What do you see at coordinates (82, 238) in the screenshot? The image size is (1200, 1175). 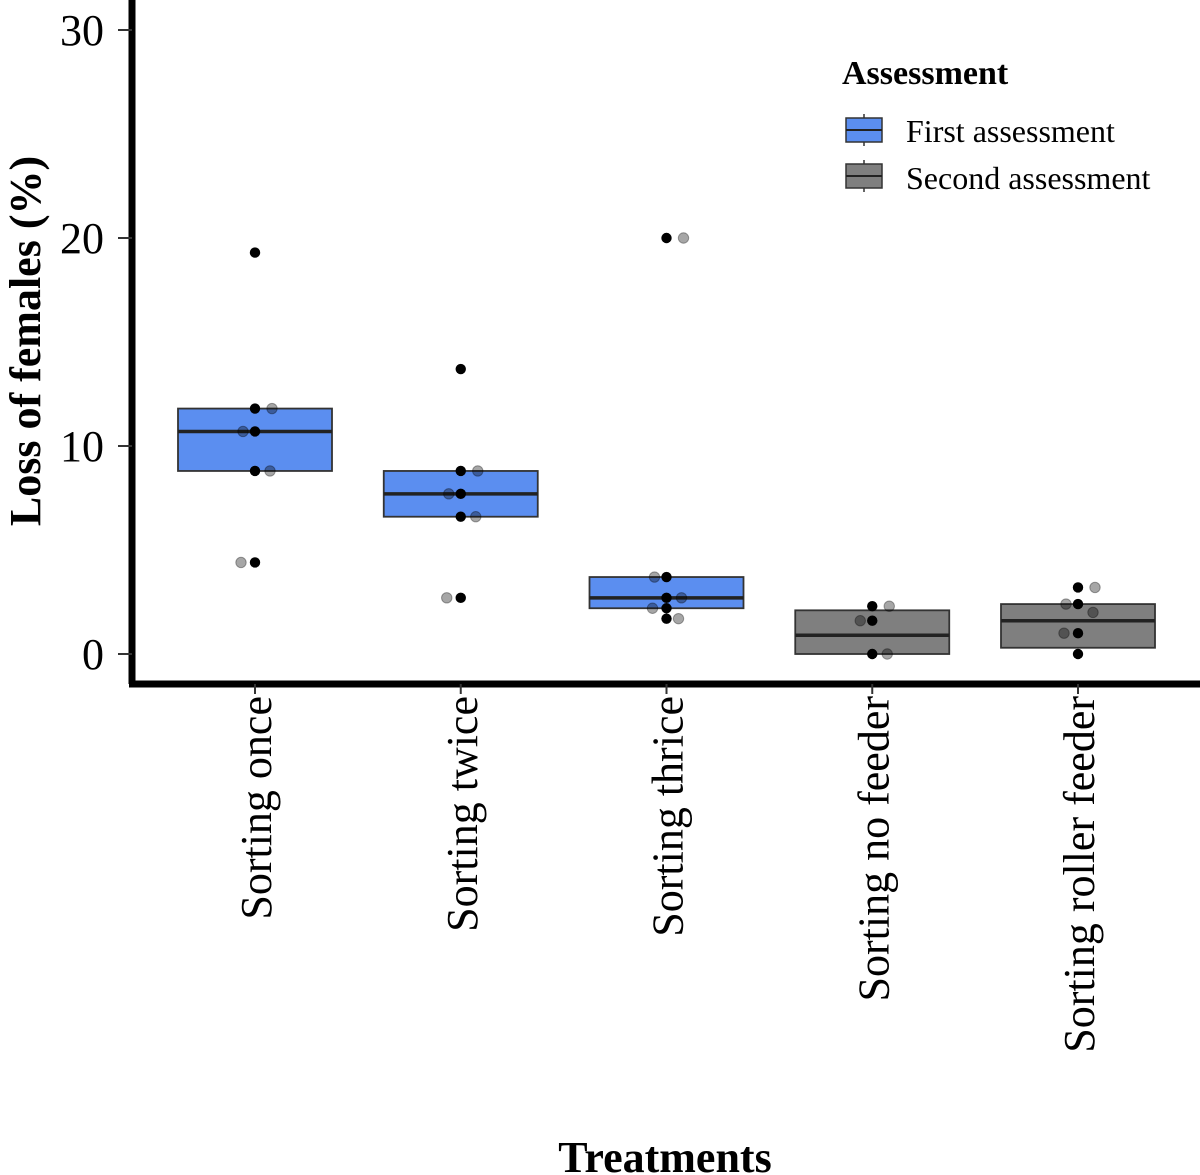 I see `y-tick-label-20: 20` at bounding box center [82, 238].